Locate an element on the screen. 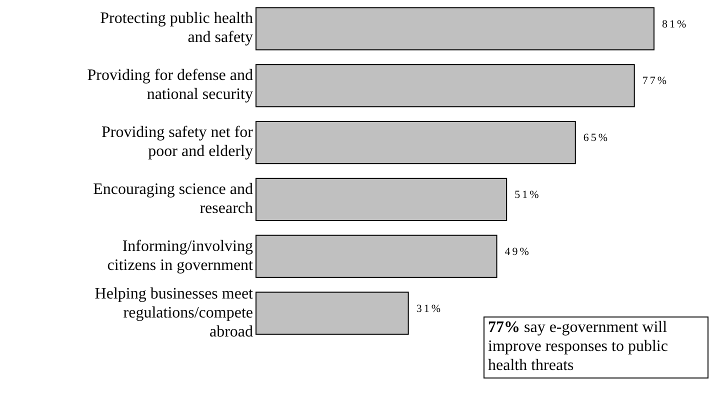  data-label: 49% is located at coordinates (517, 252).